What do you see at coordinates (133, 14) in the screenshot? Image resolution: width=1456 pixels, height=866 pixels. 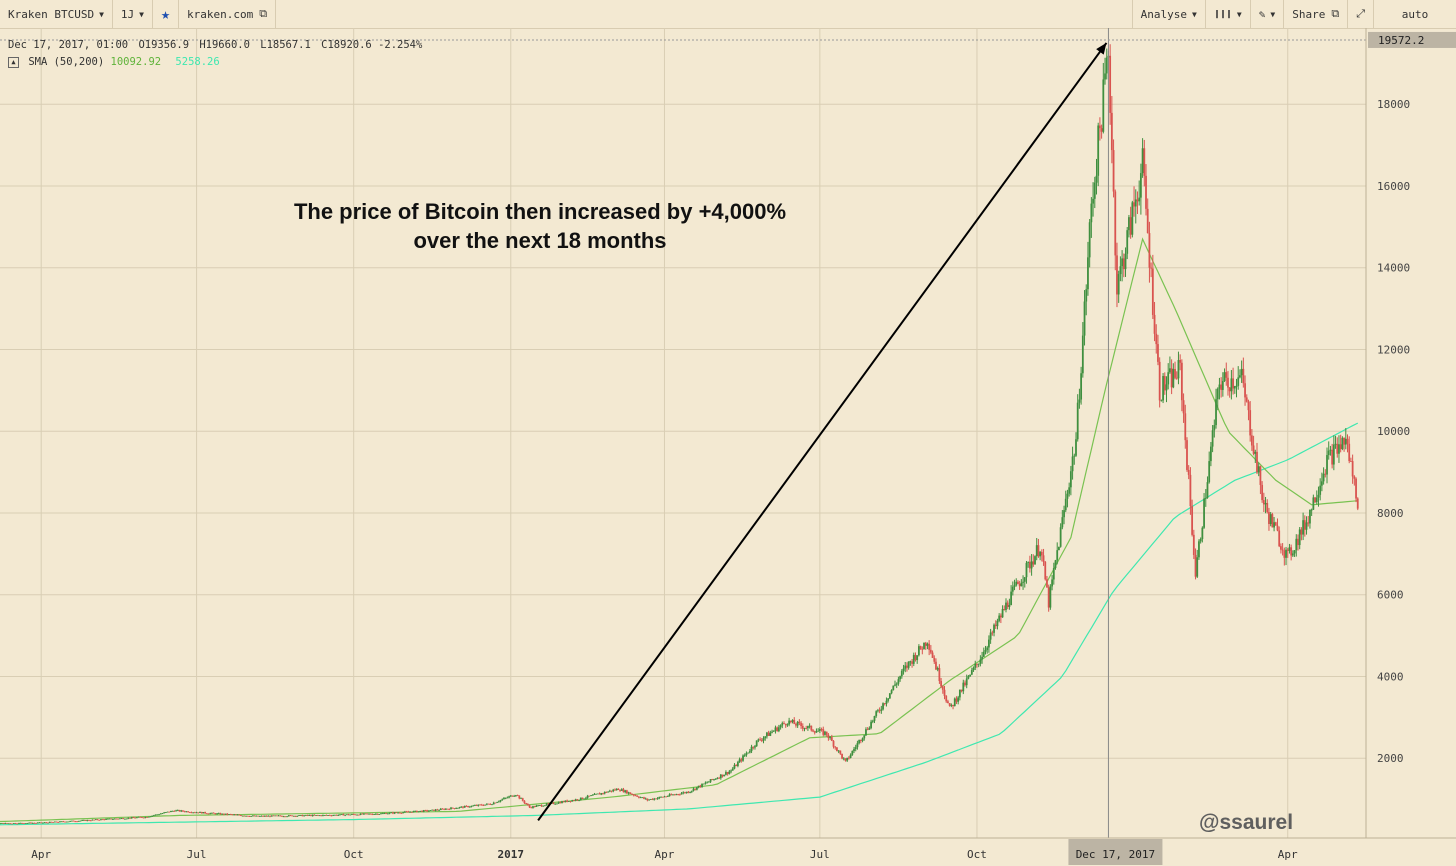 I see `interval-selector: 1J ▼` at bounding box center [133, 14].